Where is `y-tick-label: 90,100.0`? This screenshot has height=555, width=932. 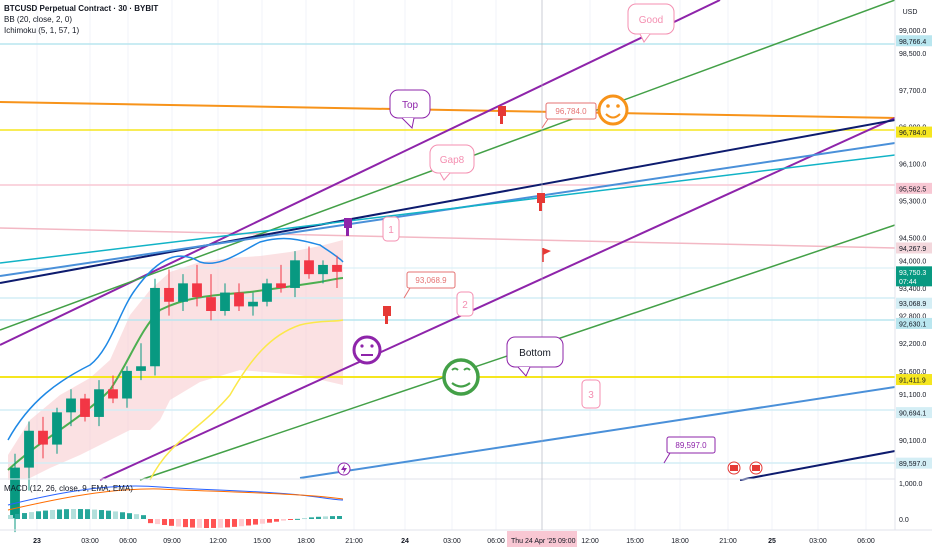
y-tick-label: 90,100.0 is located at coordinates (912, 441).